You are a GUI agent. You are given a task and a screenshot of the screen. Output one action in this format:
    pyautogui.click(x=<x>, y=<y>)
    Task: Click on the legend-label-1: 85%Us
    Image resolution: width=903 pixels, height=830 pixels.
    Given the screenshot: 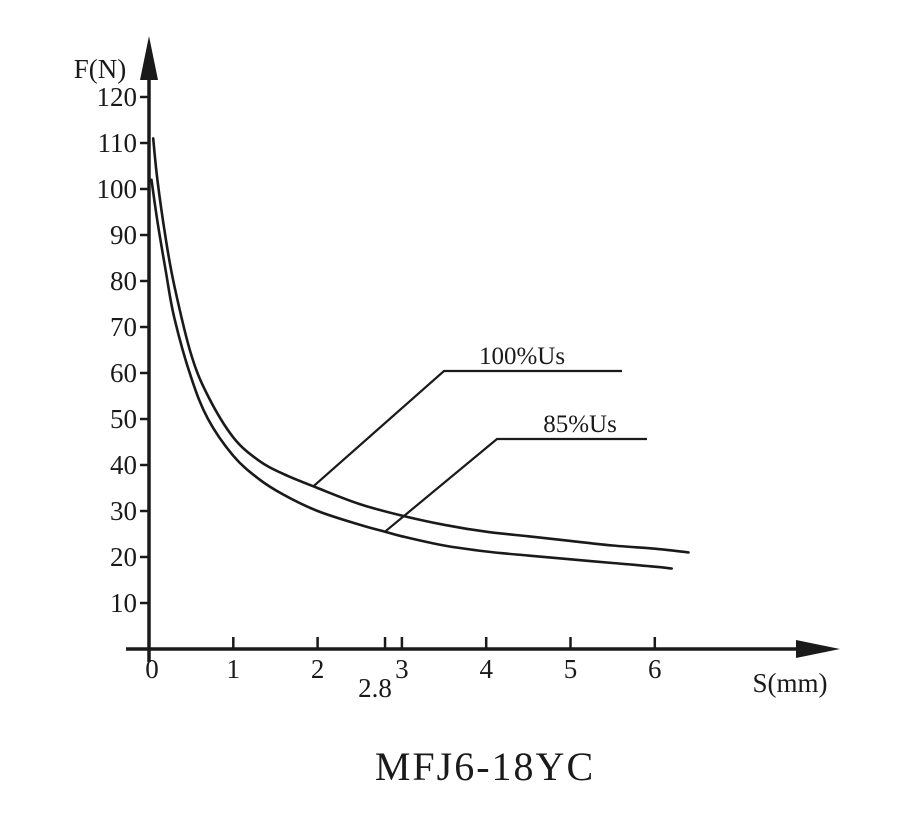 What is the action you would take?
    pyautogui.click(x=580, y=424)
    